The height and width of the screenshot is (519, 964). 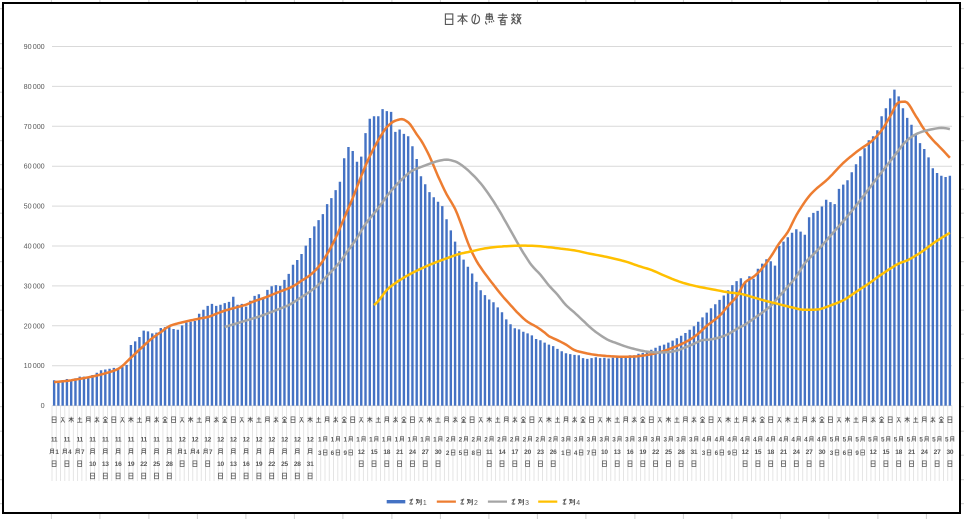 I want to click on svg-text: 7, so click(x=83, y=452).